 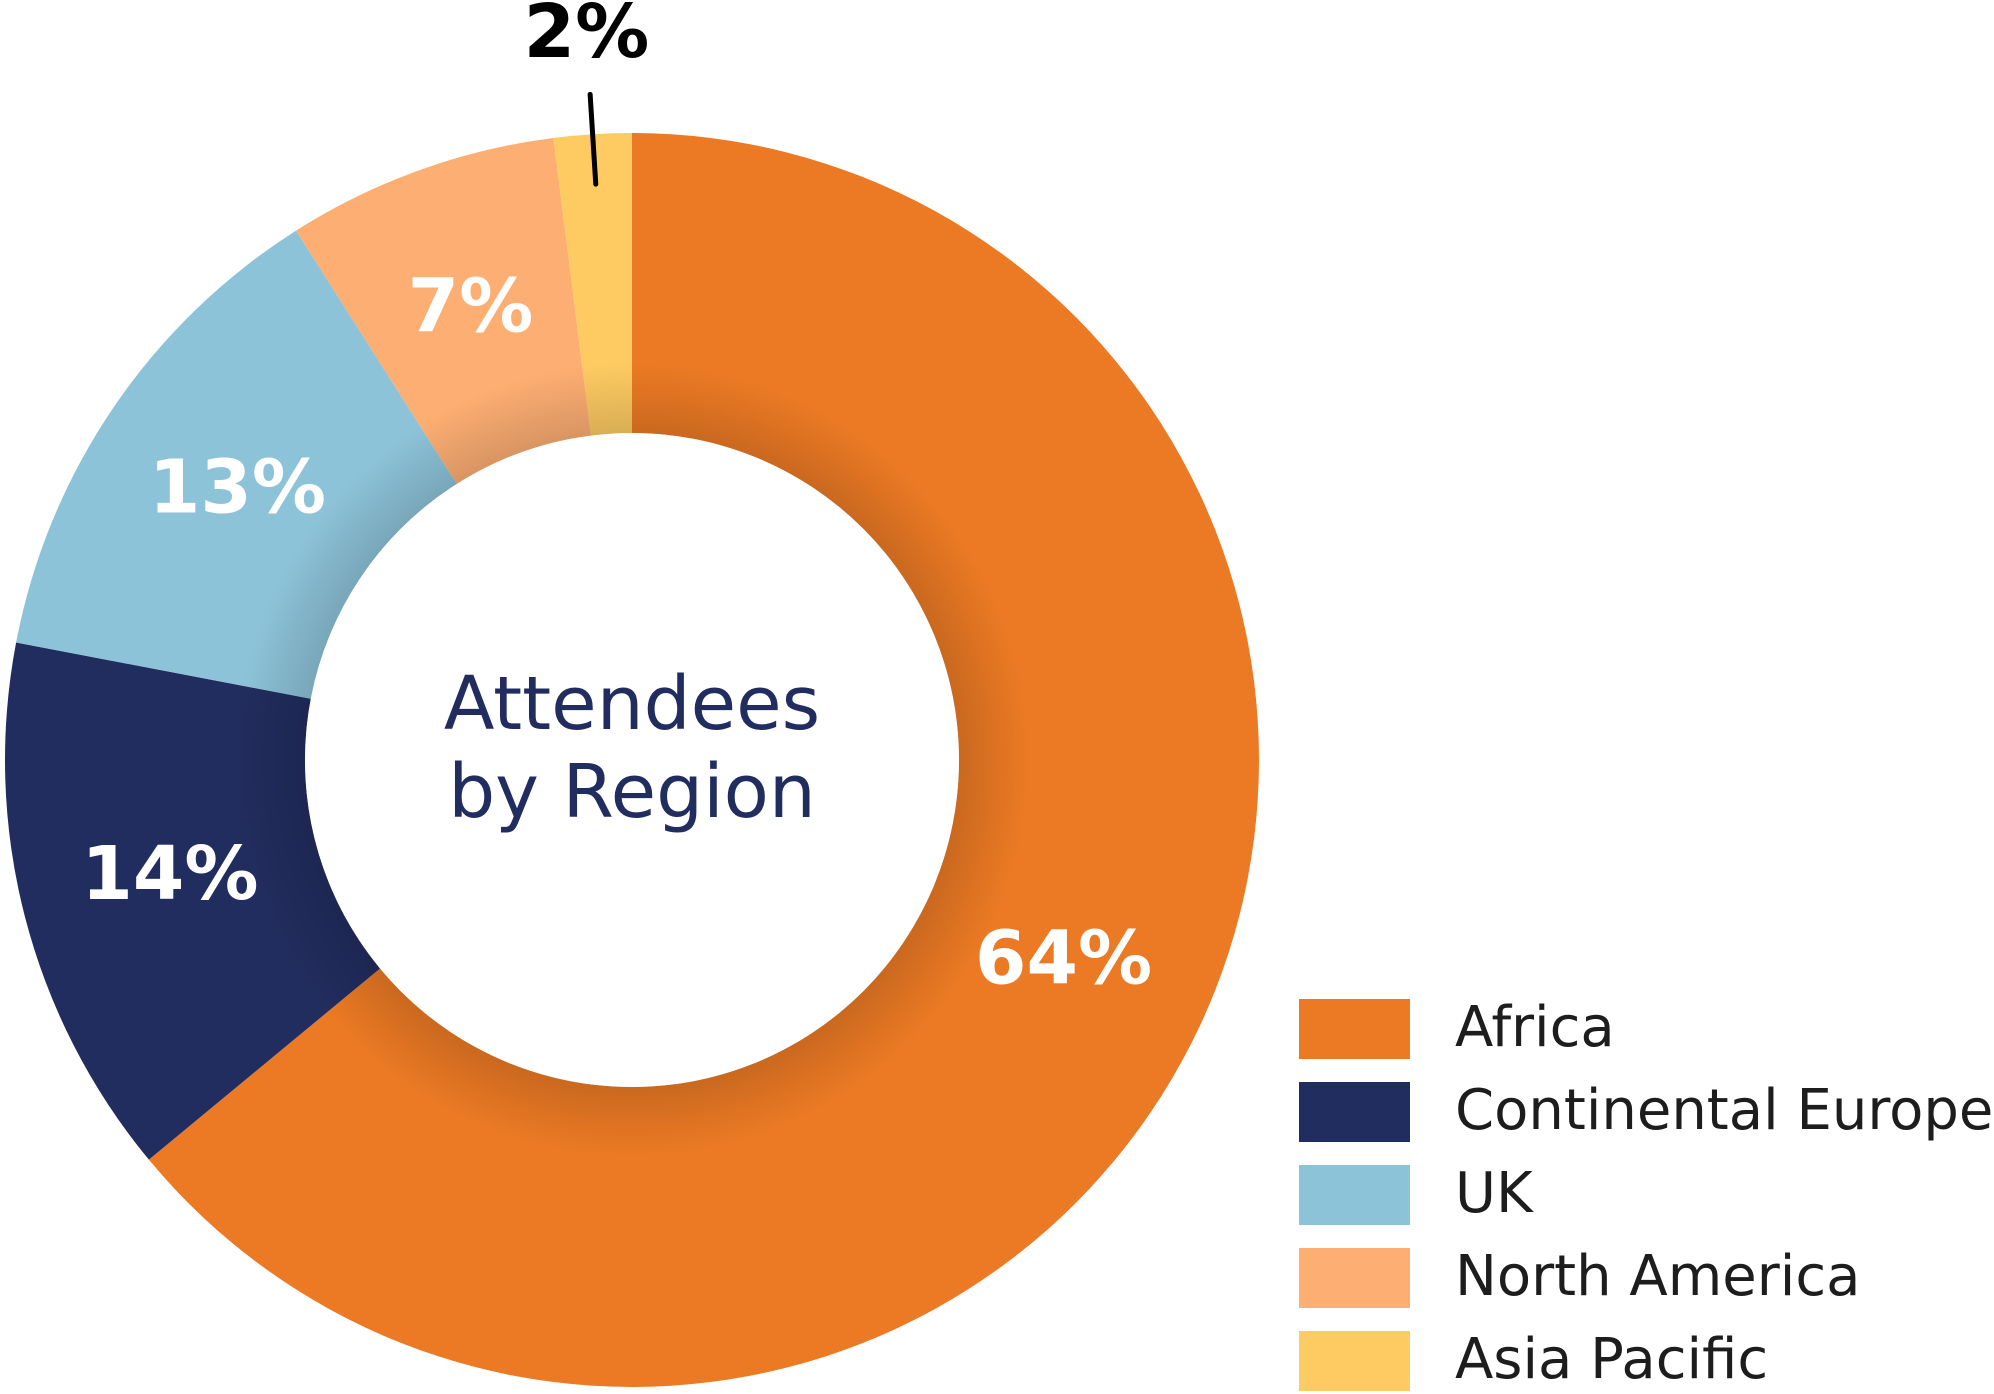 I want to click on legend-label: UK, so click(x=1494, y=1193).